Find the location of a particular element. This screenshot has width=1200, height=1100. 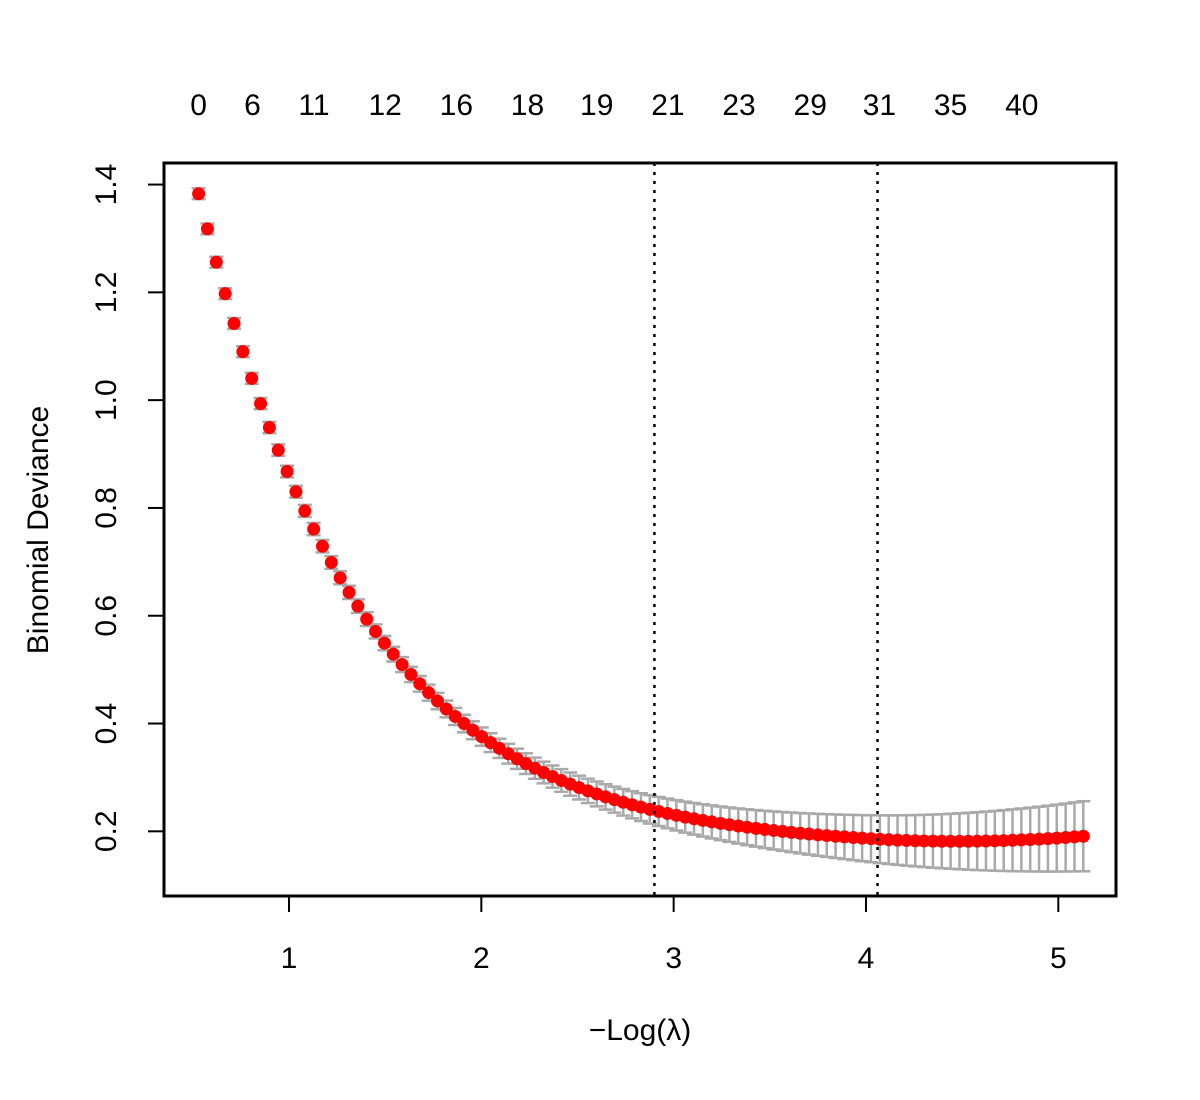

top-axis-label: 29 is located at coordinates (810, 105).